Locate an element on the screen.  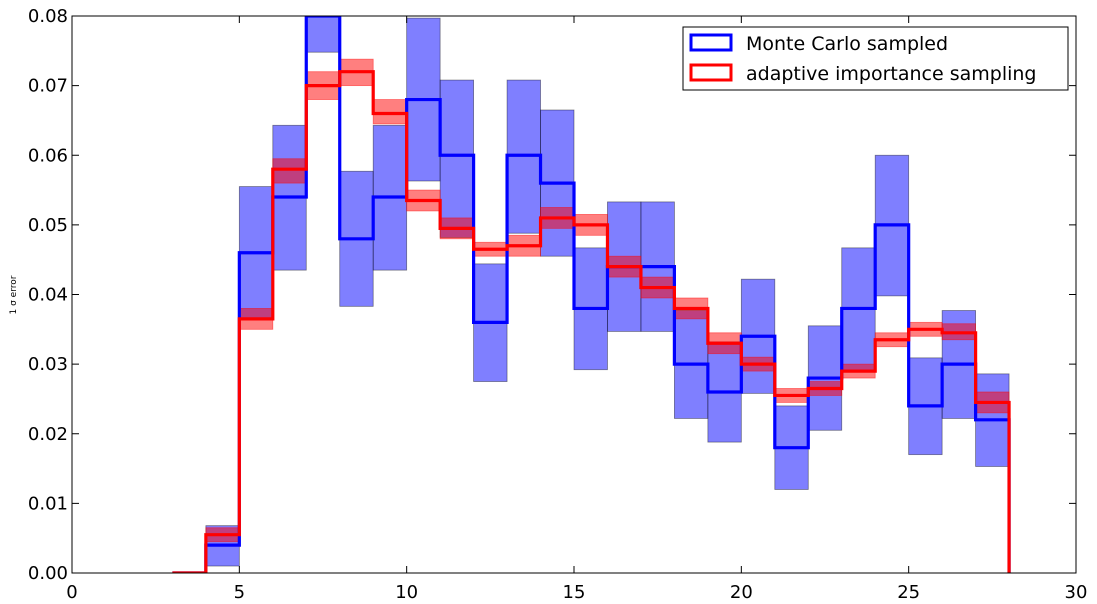
x-tick-label-0: 0 is located at coordinates (71, 592).